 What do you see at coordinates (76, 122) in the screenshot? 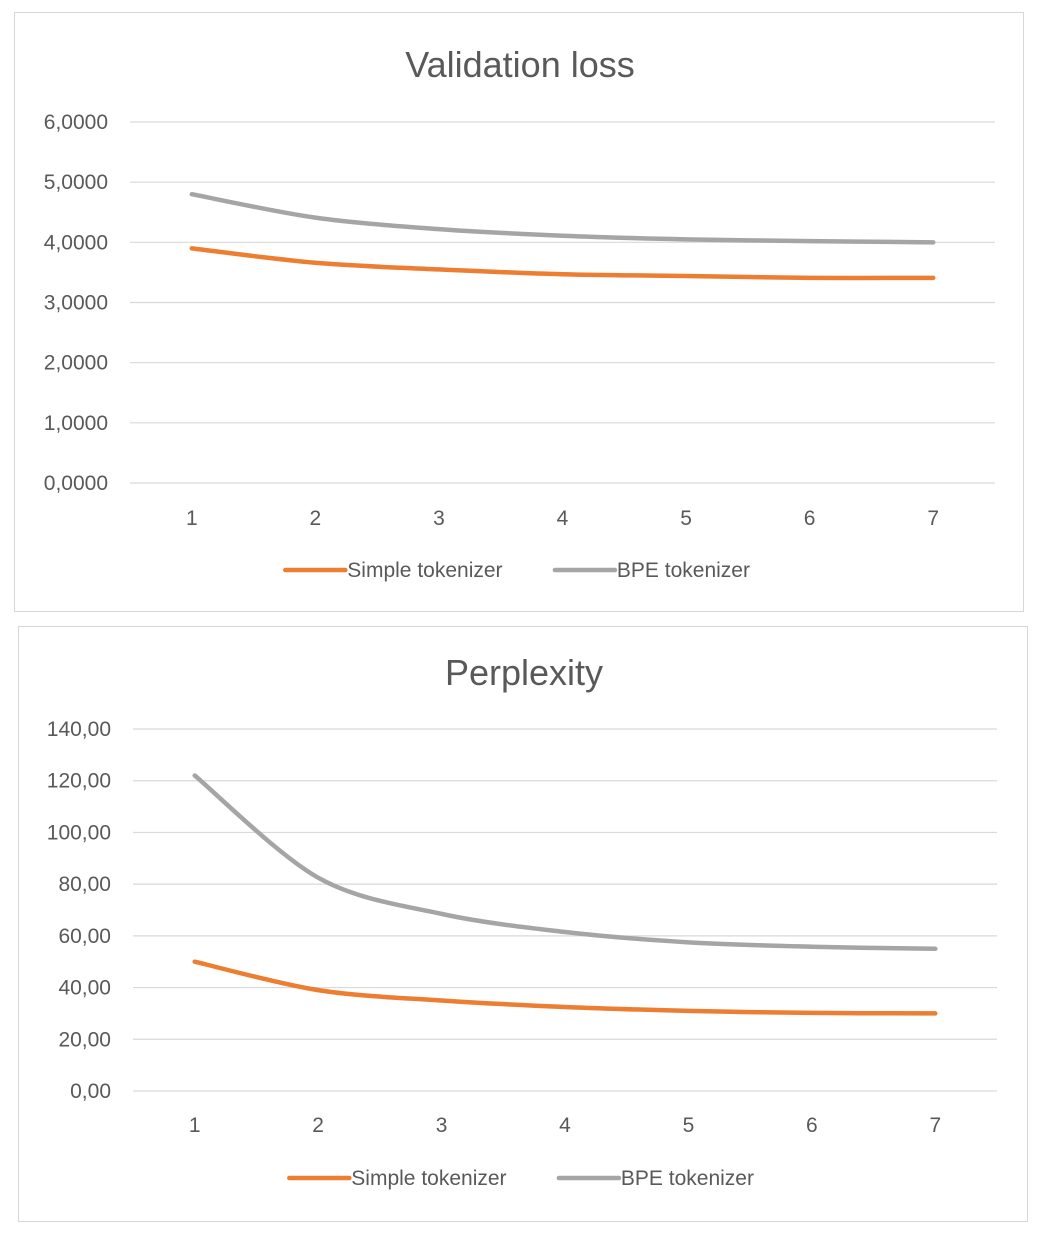
I see `y-tick-label: 6,0000` at bounding box center [76, 122].